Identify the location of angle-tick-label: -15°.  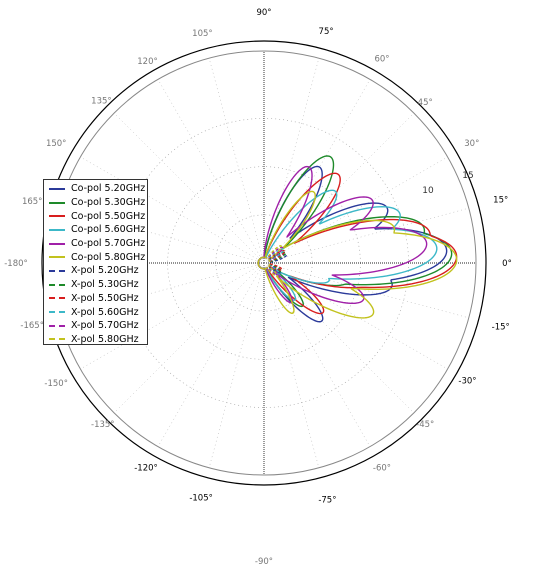
(501, 327).